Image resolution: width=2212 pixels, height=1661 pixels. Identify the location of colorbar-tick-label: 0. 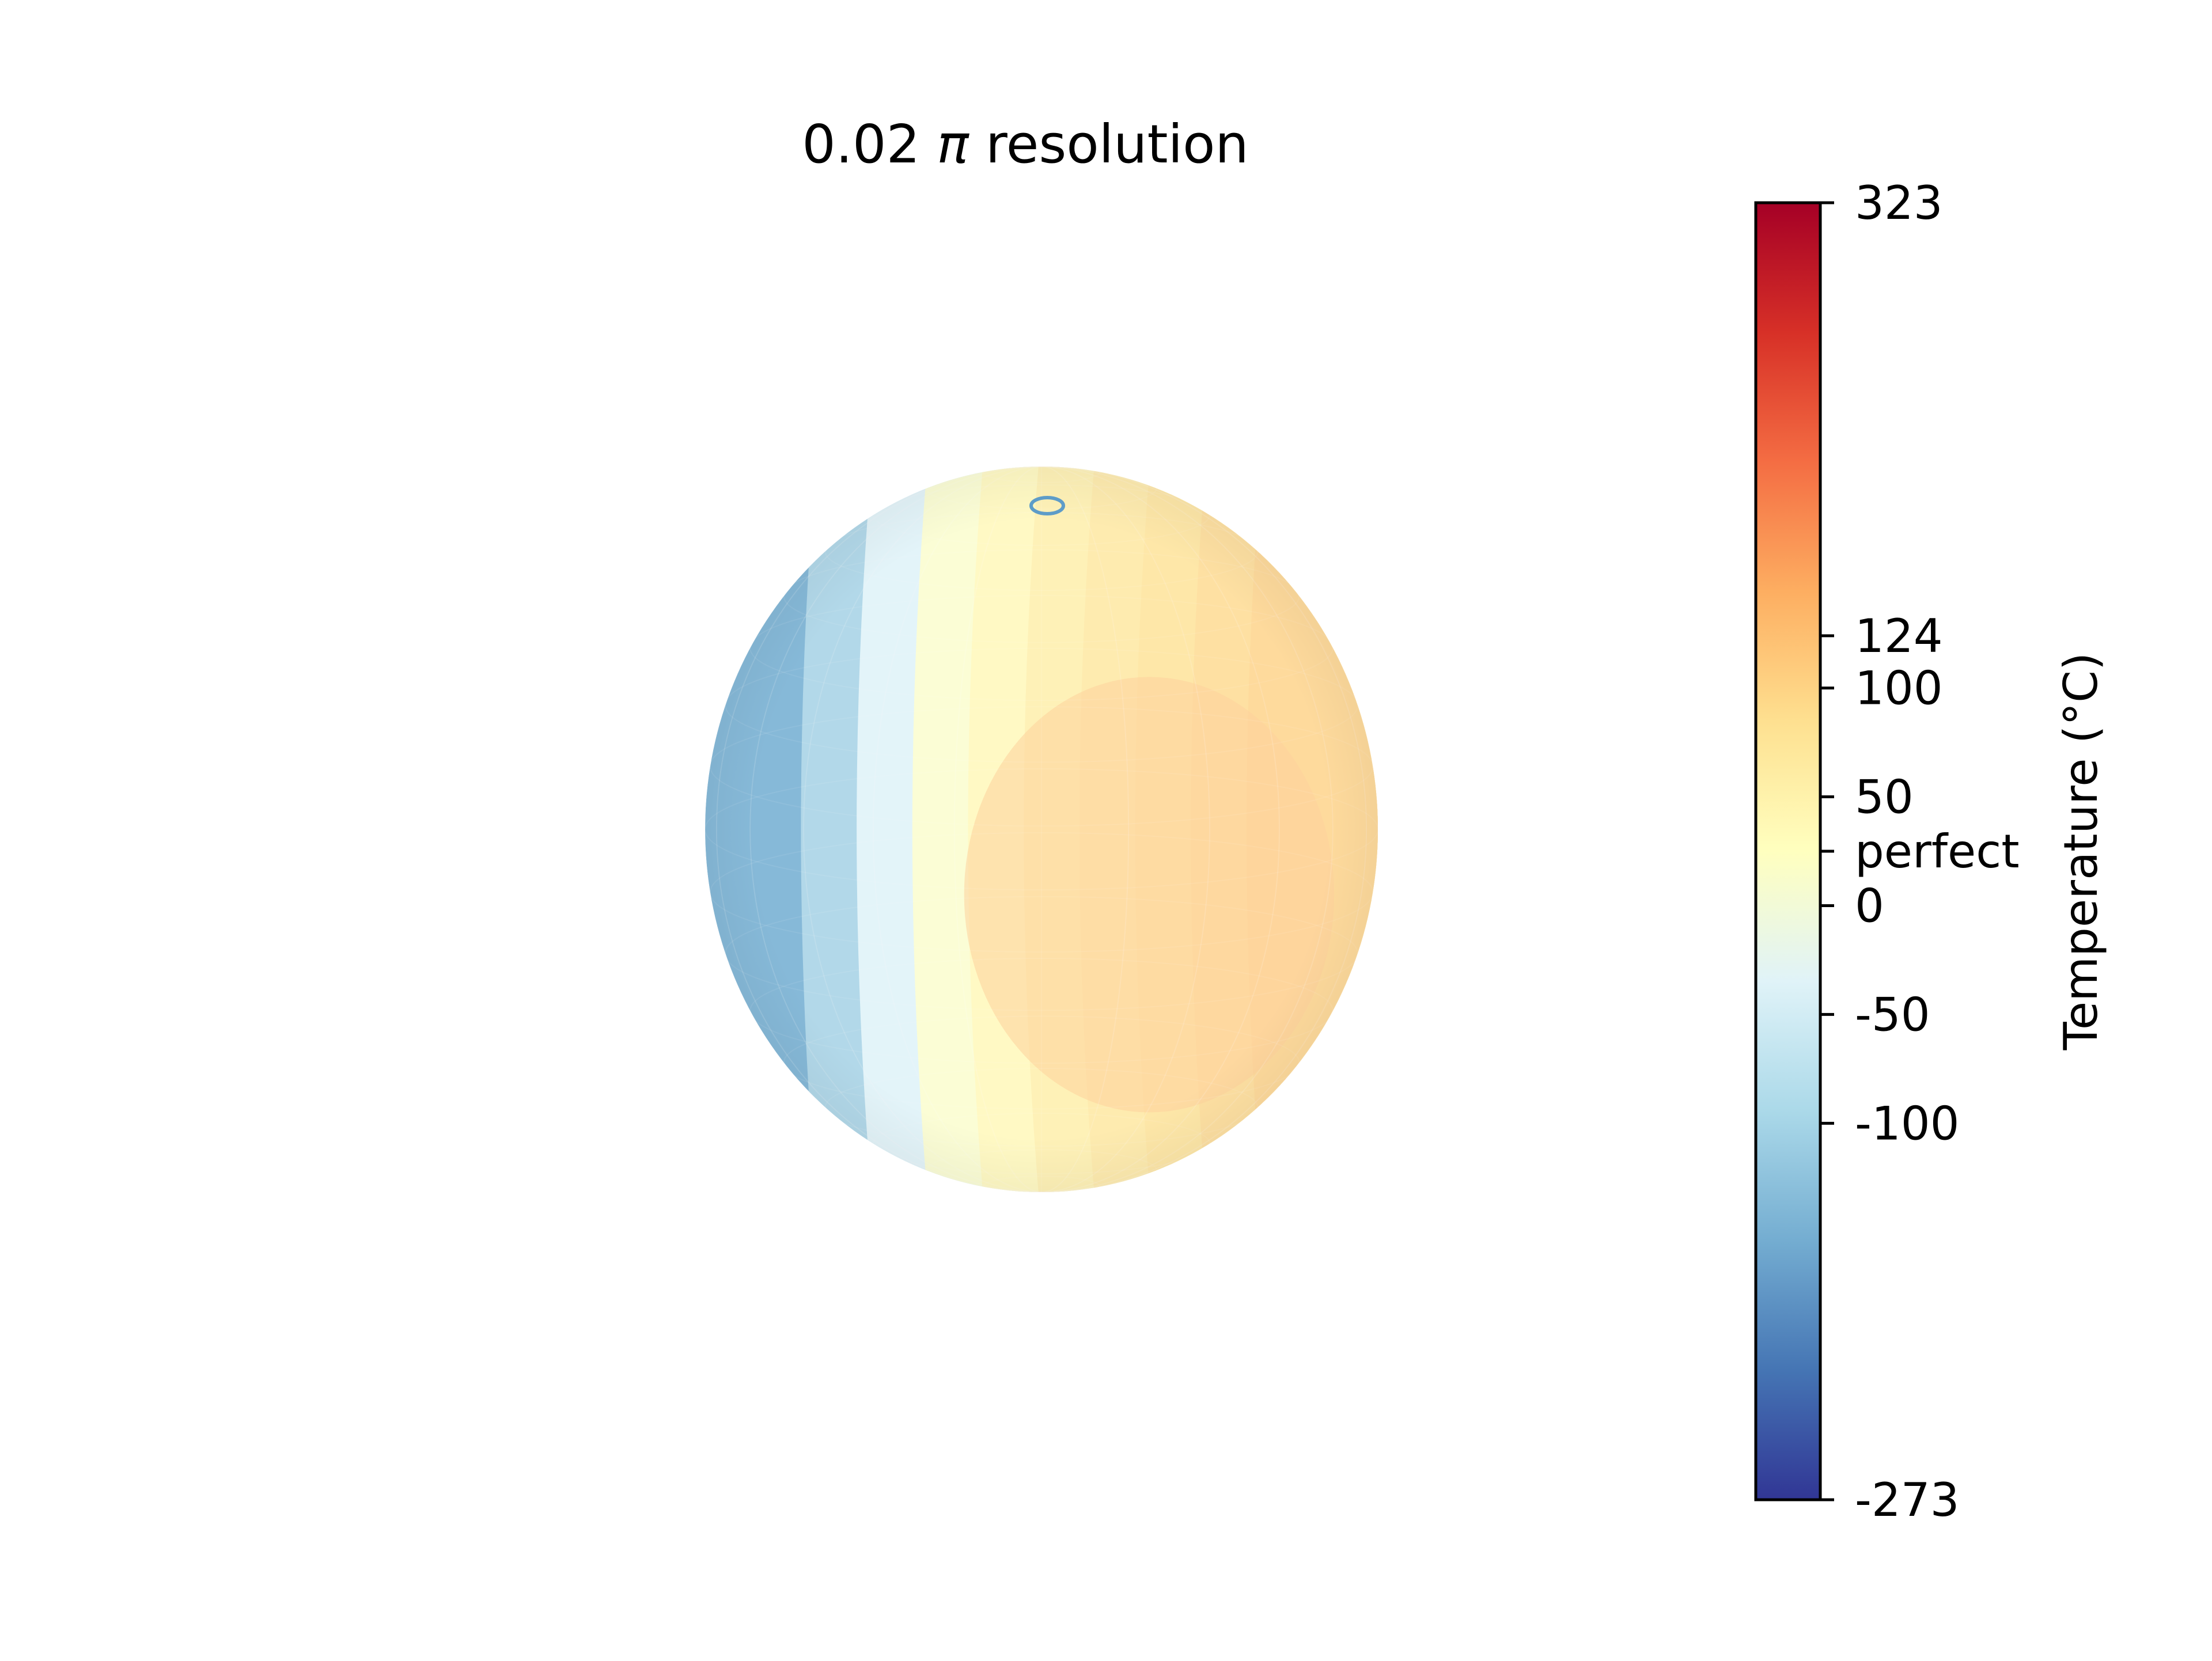
(1869, 905).